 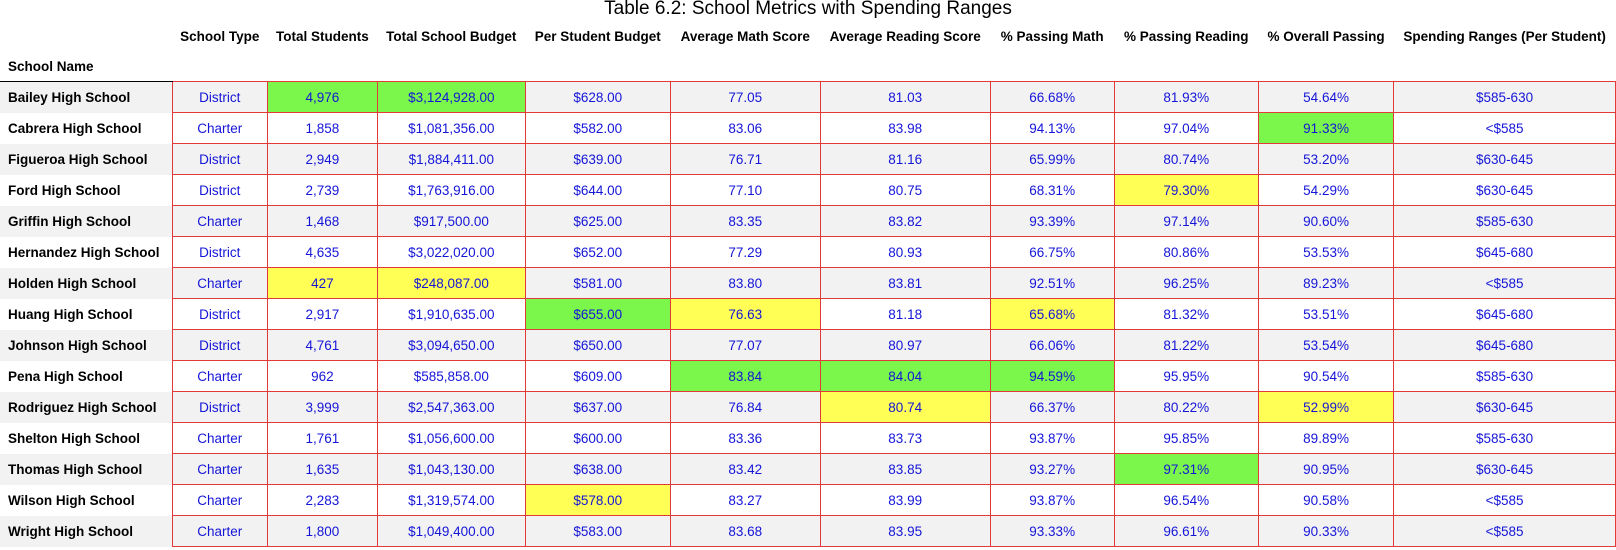 I want to click on cell-reading: 83.95, so click(x=905, y=531).